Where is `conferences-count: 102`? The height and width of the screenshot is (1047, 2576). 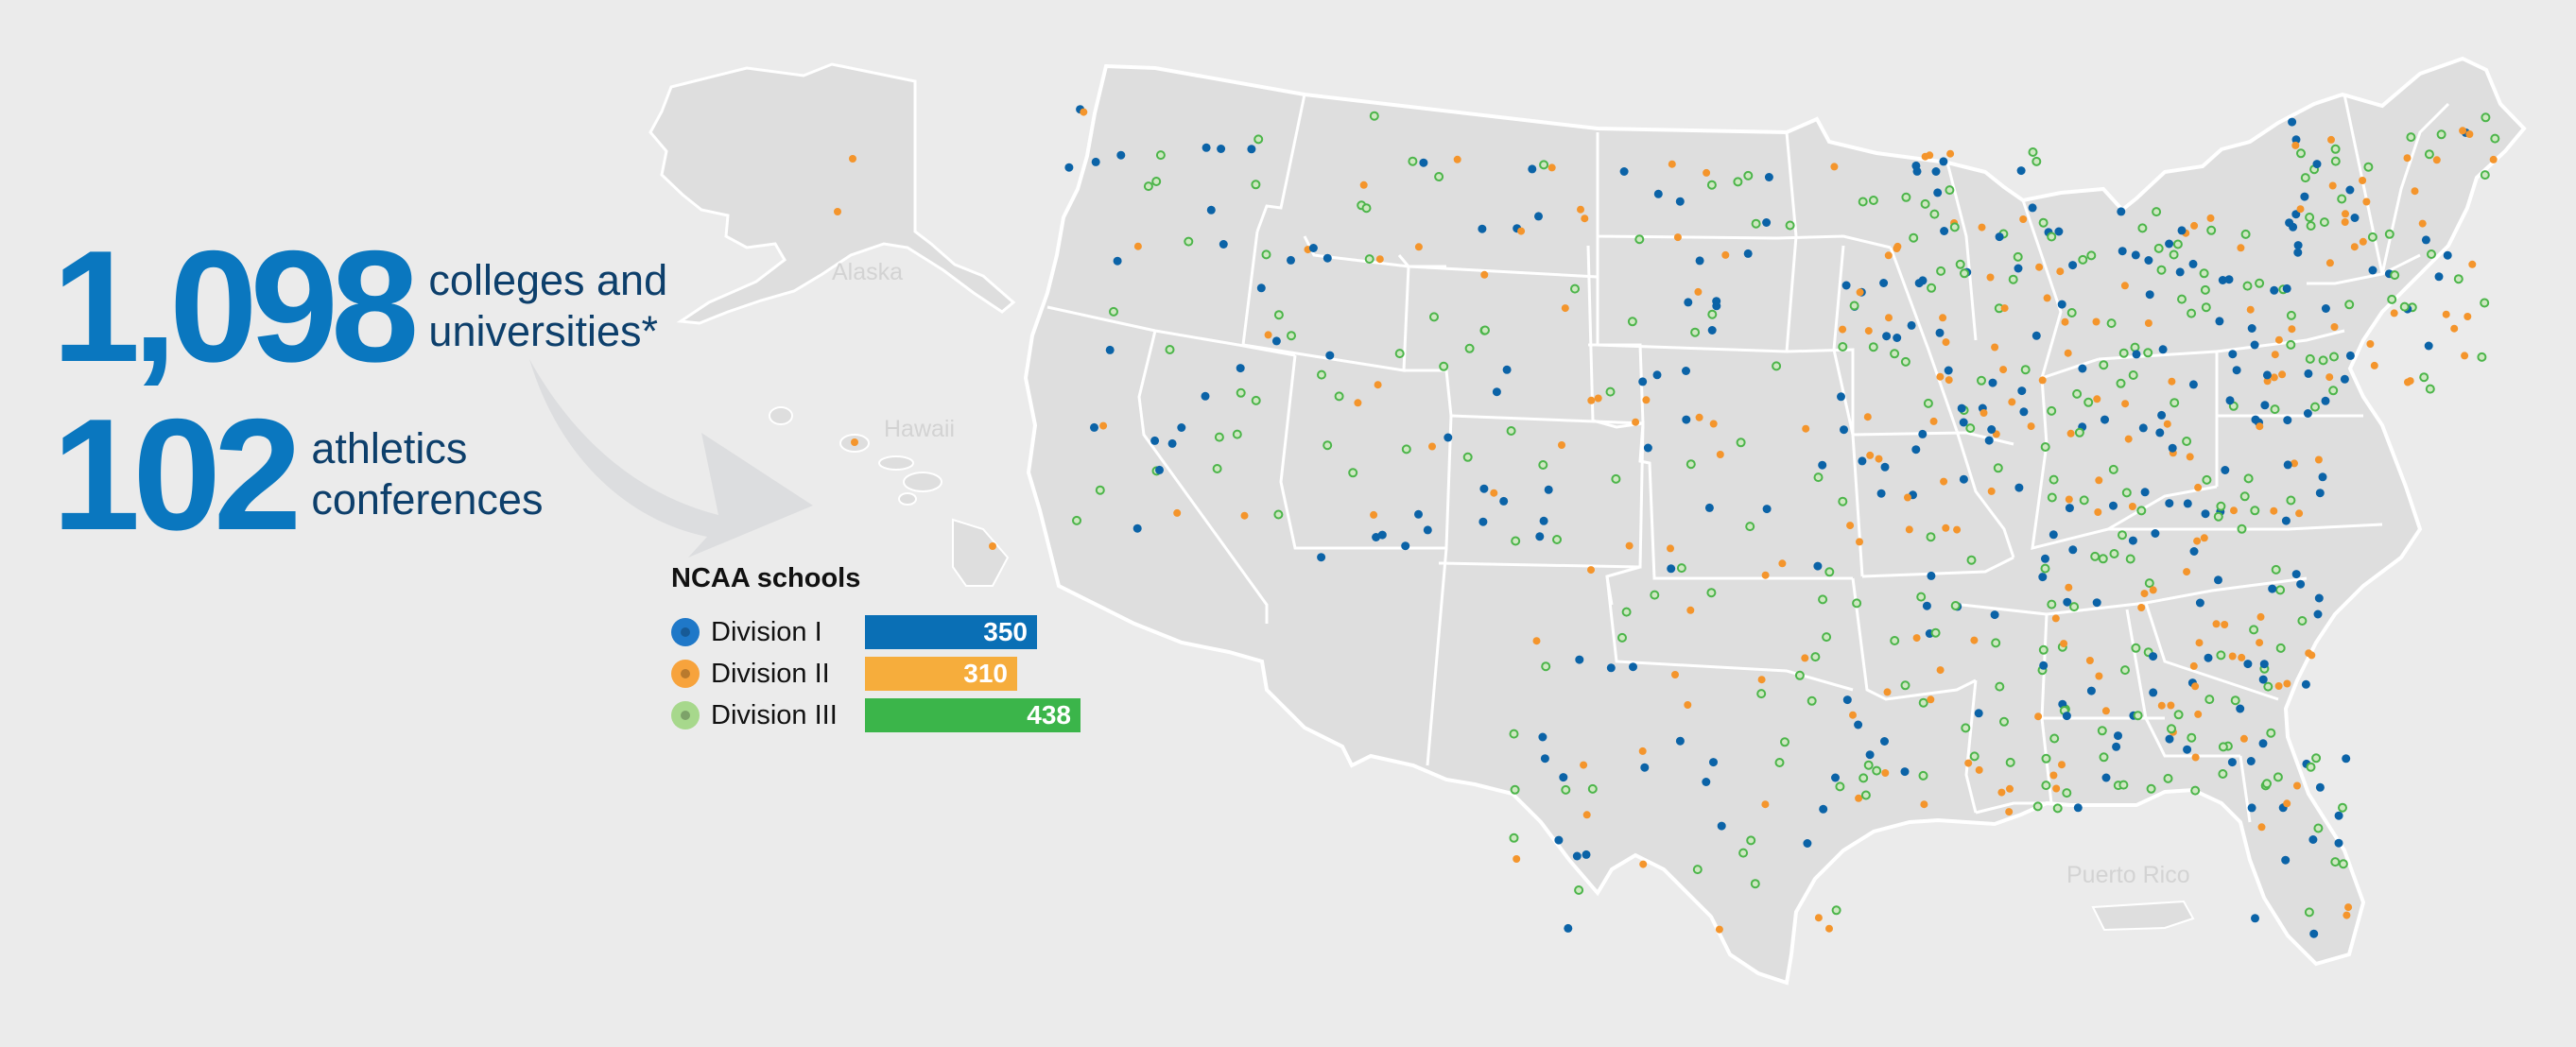 conferences-count: 102 is located at coordinates (177, 475).